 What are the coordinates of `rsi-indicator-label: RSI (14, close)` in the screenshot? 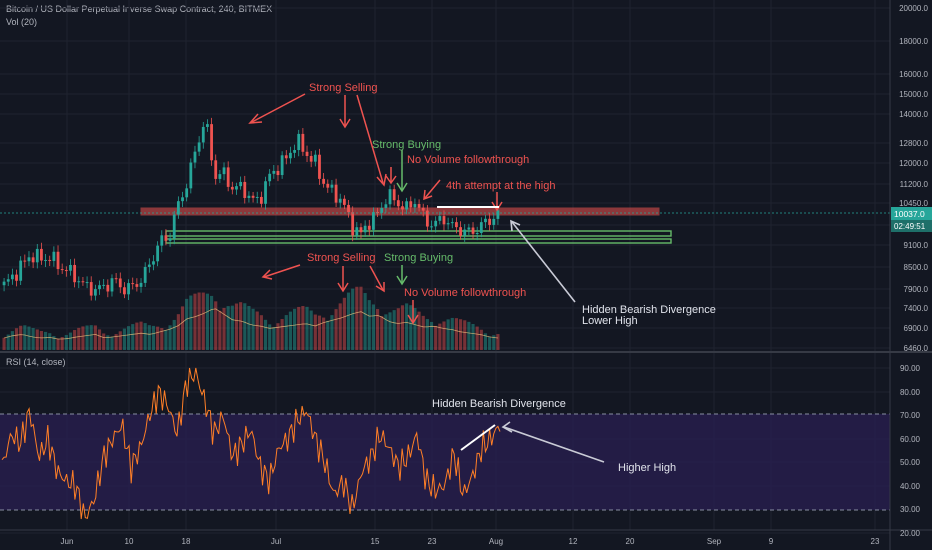 It's located at (36, 362).